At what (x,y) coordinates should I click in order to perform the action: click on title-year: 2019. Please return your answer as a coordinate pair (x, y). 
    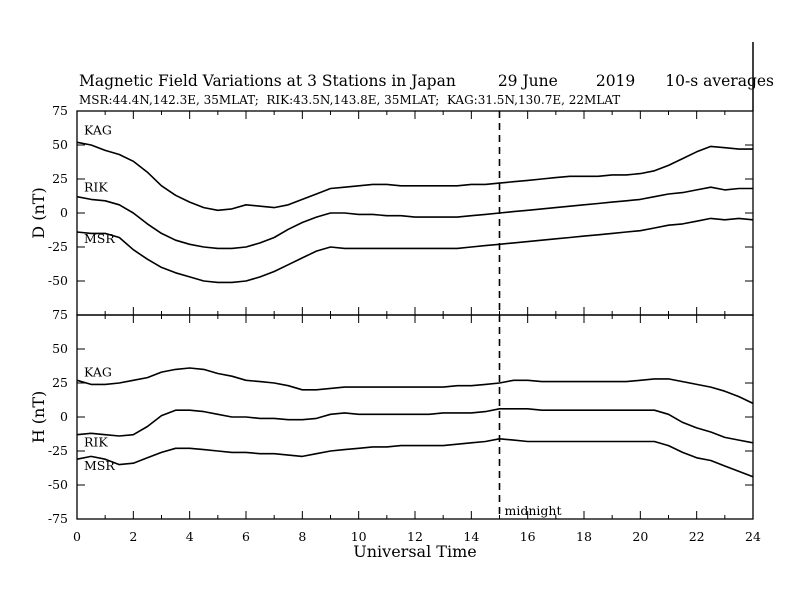
    Looking at the image, I should click on (615, 81).